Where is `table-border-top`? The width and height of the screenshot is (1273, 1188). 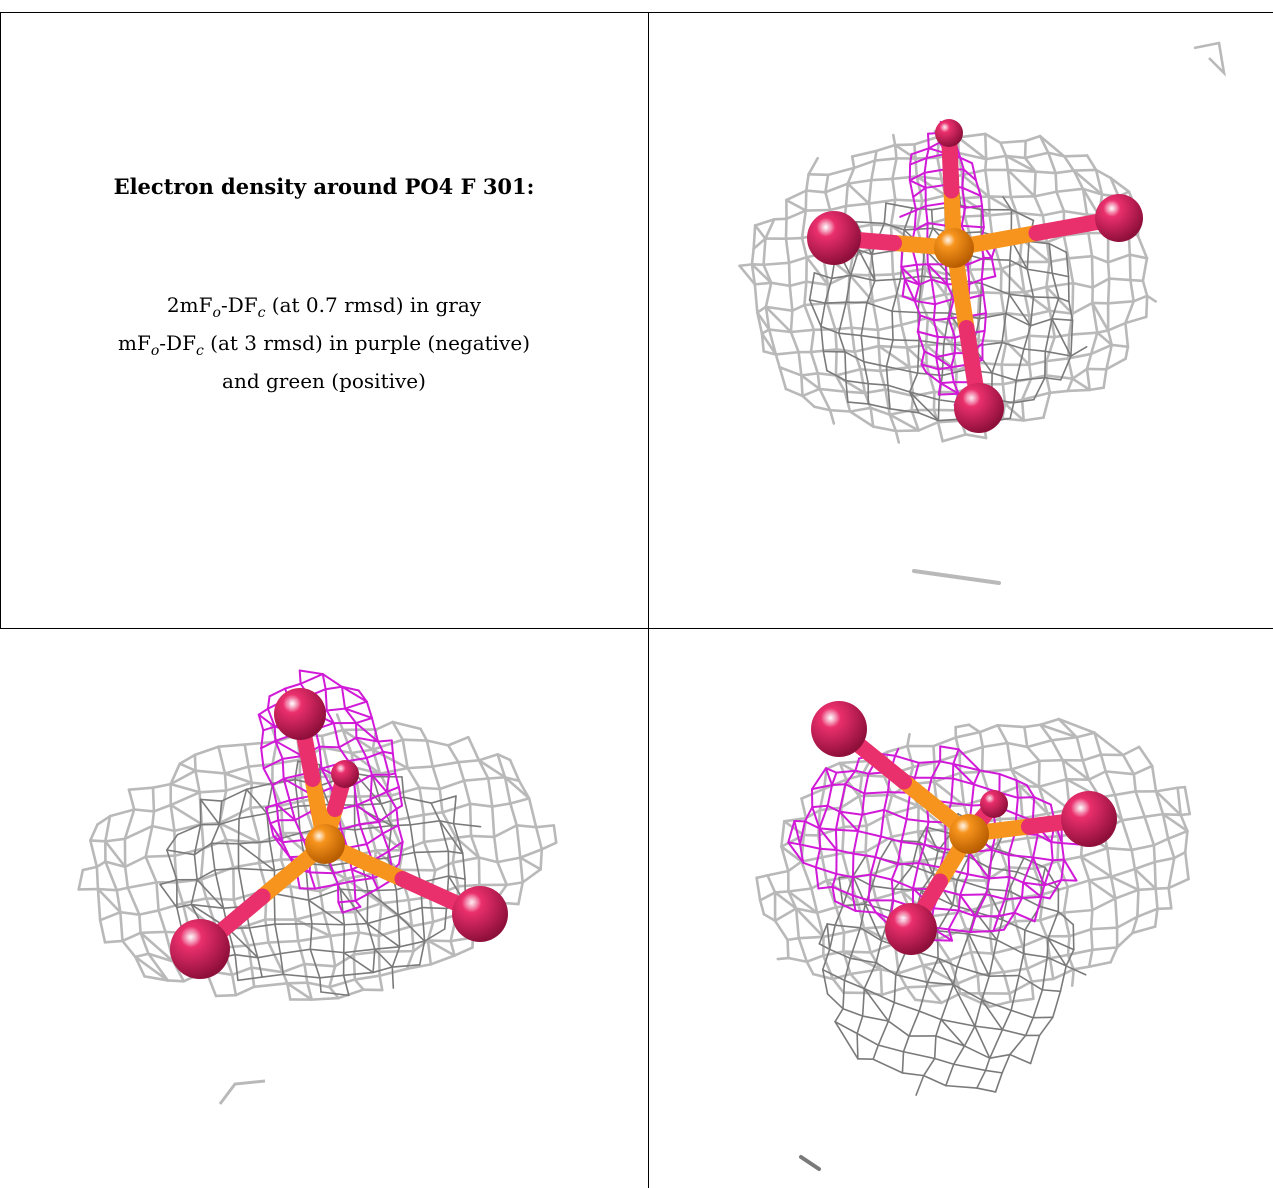
table-border-top is located at coordinates (636, 12).